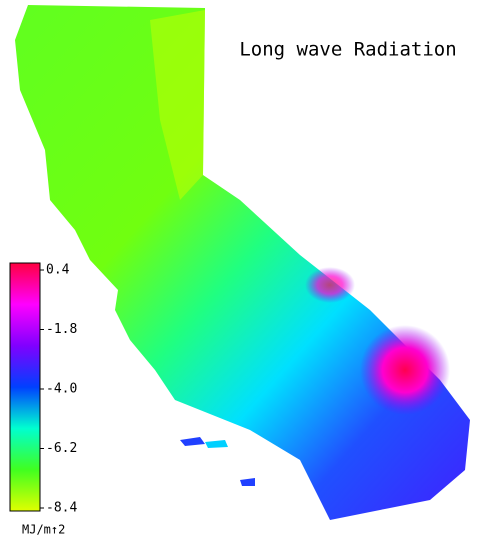 Image resolution: width=500 pixels, height=554 pixels. I want to click on colorbar-unit: MJ/m↑2, so click(43, 530).